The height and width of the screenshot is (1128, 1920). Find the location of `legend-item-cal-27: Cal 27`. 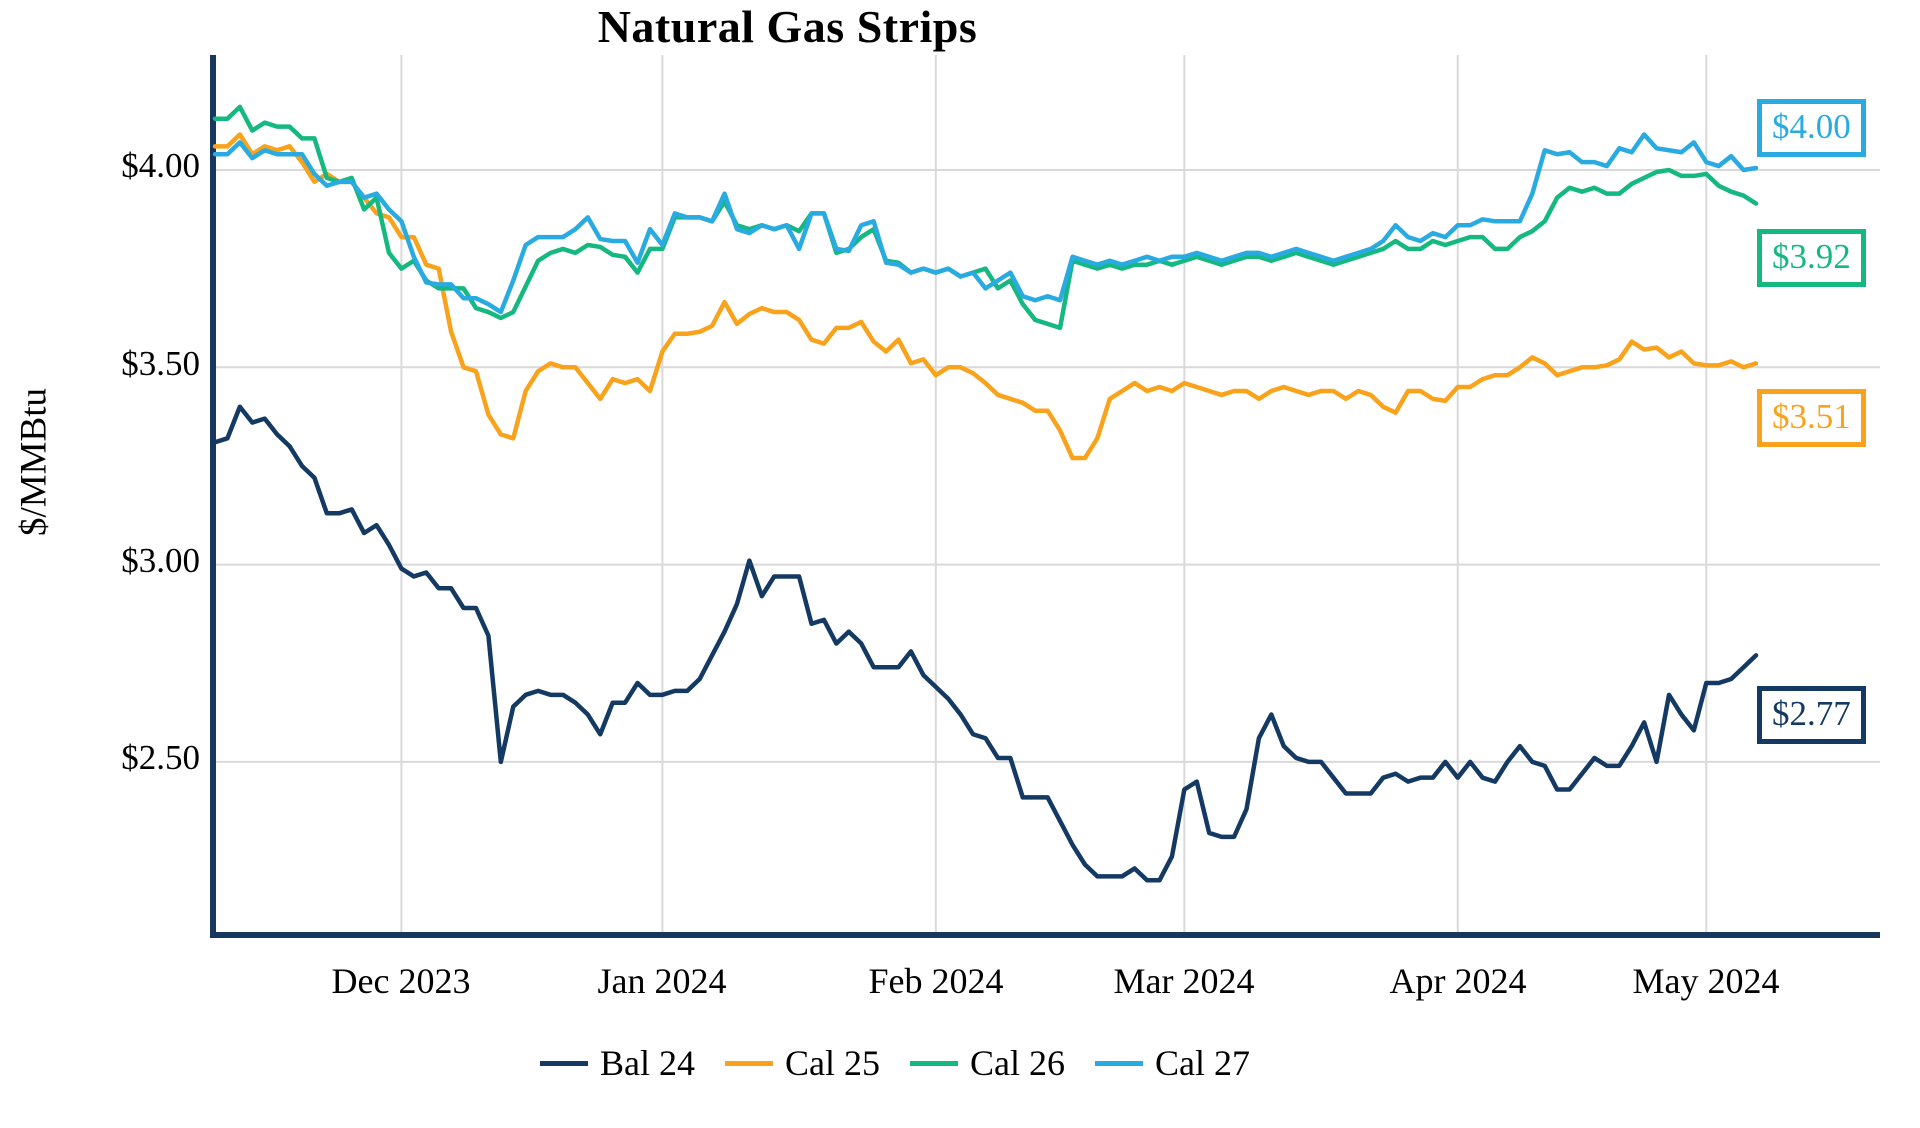

legend-item-cal-27: Cal 27 is located at coordinates (1172, 1063).